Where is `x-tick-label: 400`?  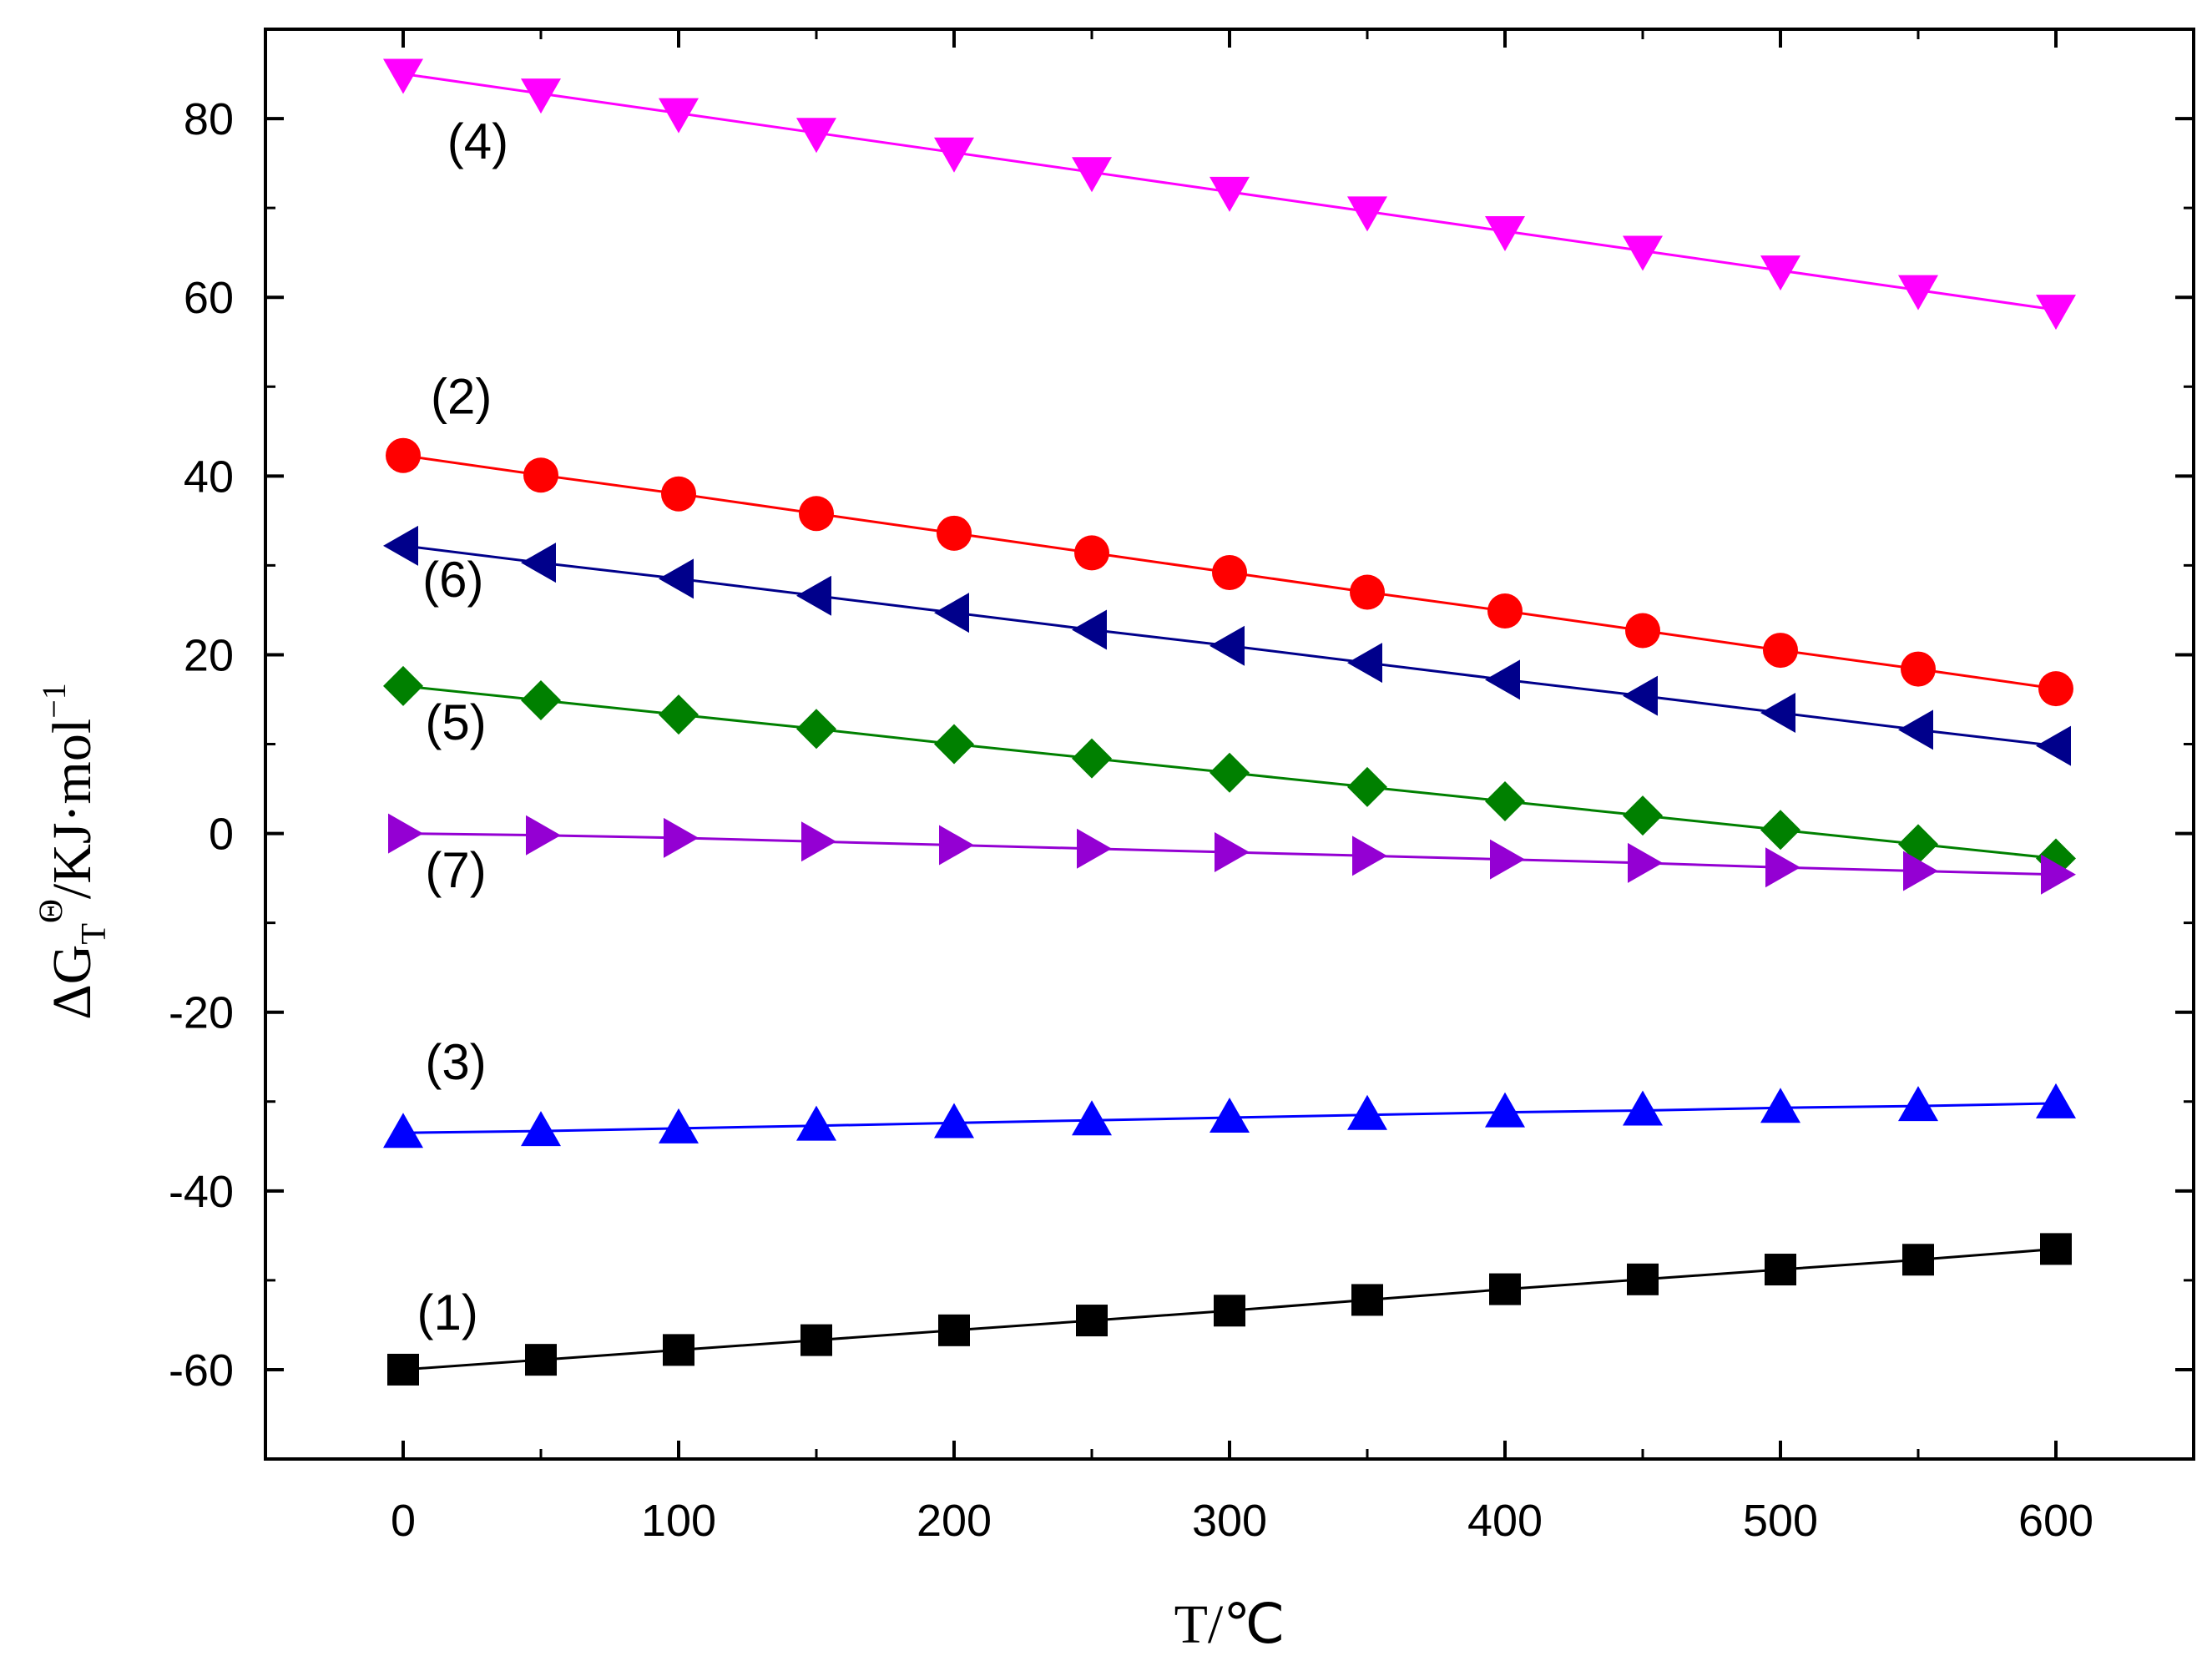 x-tick-label: 400 is located at coordinates (1505, 1521).